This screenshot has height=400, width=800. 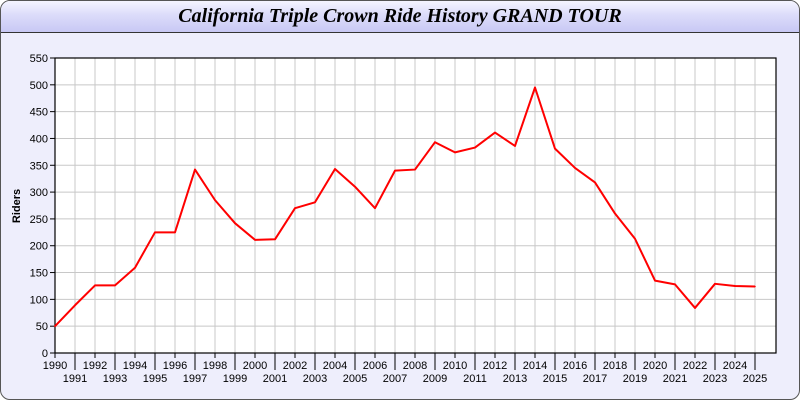 What do you see at coordinates (375, 366) in the screenshot?
I see `x-tick-label: 2006` at bounding box center [375, 366].